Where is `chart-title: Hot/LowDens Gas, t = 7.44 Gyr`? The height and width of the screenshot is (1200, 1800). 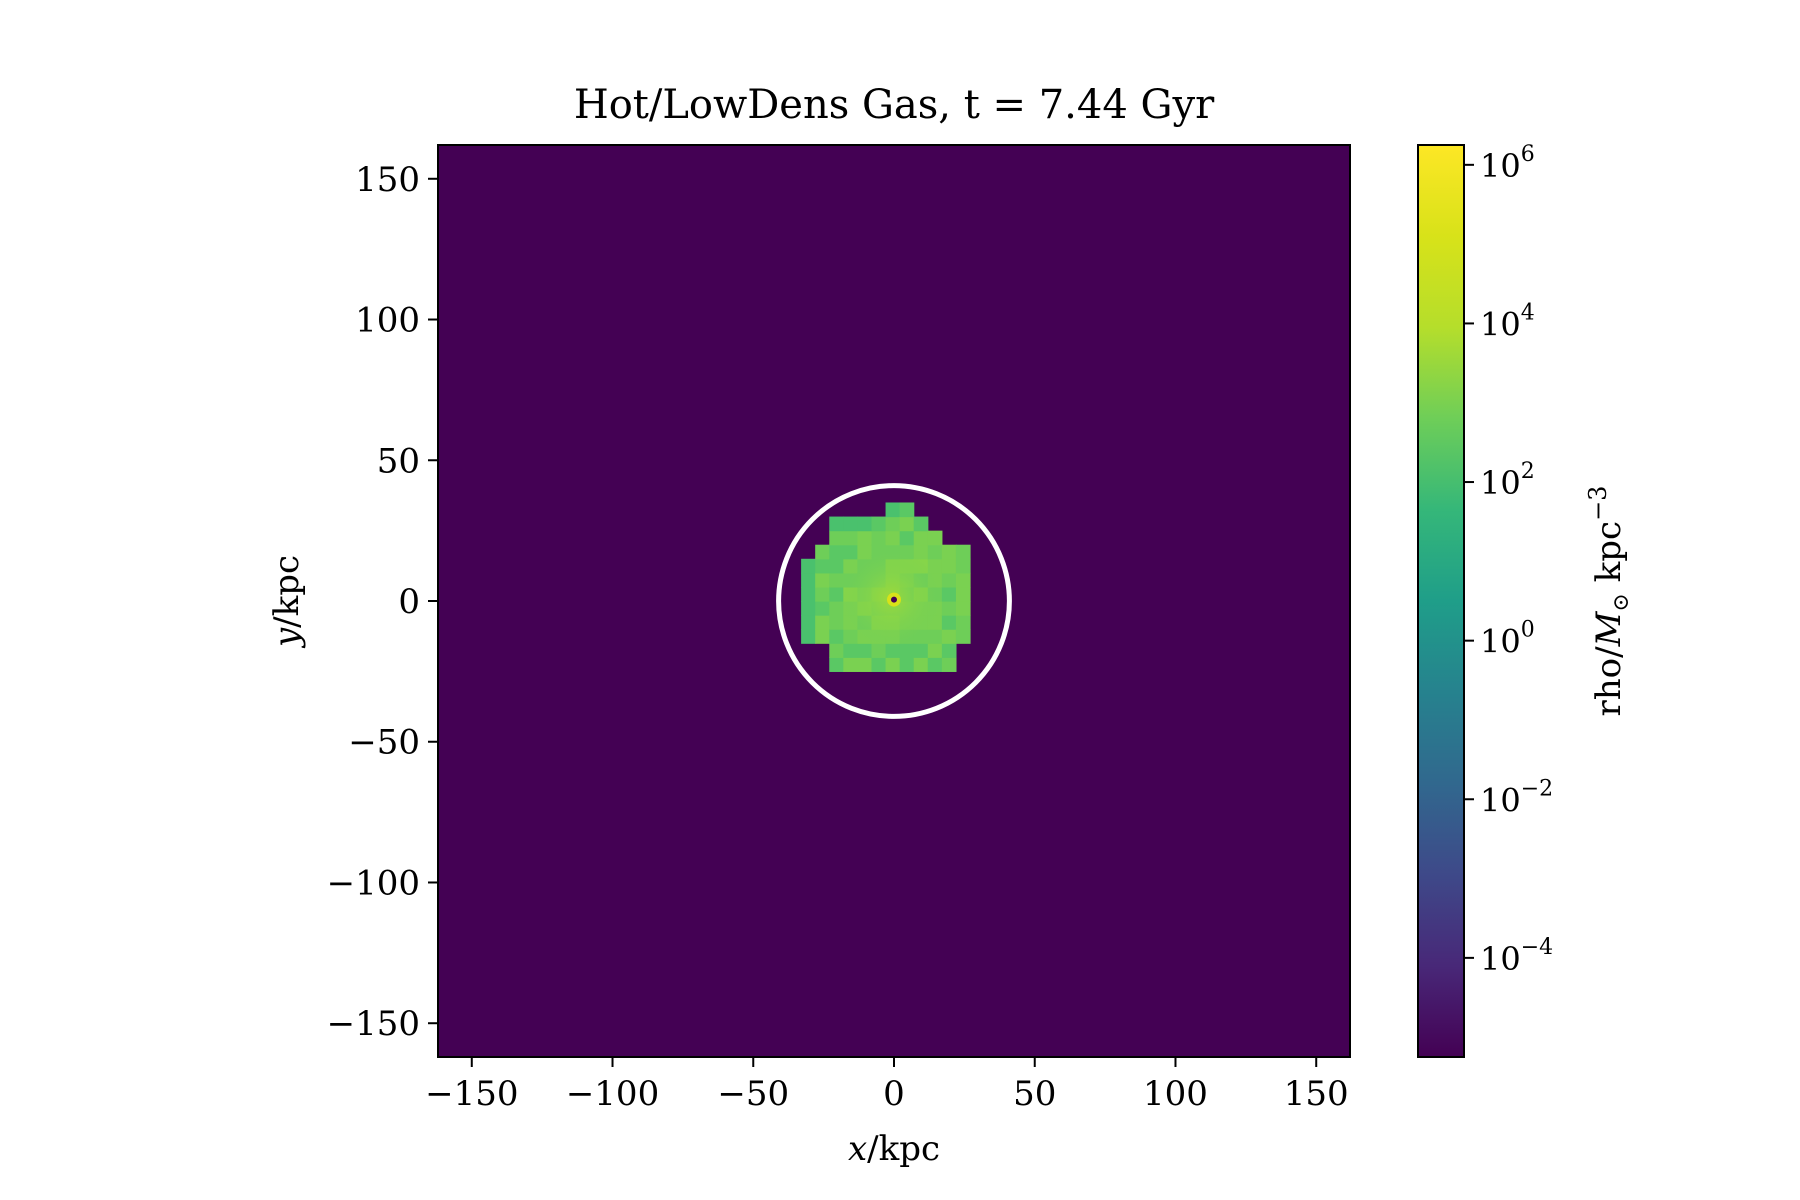 chart-title: Hot/LowDens Gas, t = 7.44 Gyr is located at coordinates (894, 105).